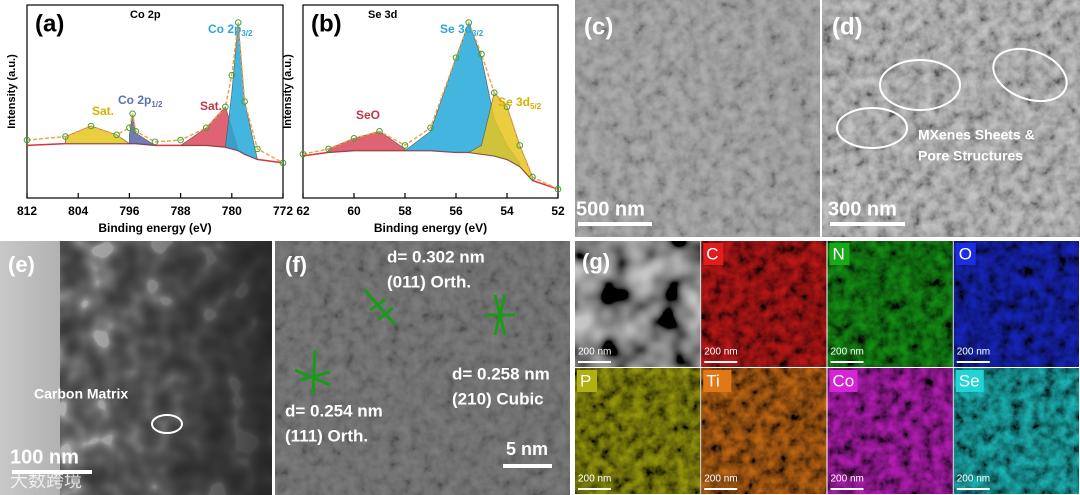 This screenshot has height=495, width=1080. What do you see at coordinates (404, 342) in the screenshot?
I see `lattice-markers` at bounding box center [404, 342].